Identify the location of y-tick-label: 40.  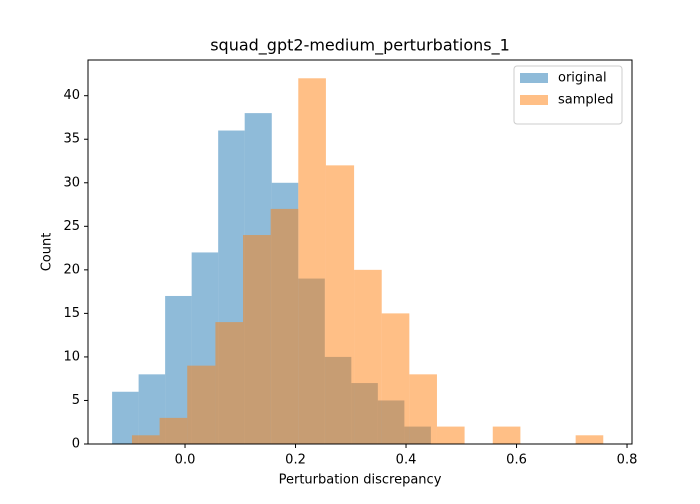
(71, 95).